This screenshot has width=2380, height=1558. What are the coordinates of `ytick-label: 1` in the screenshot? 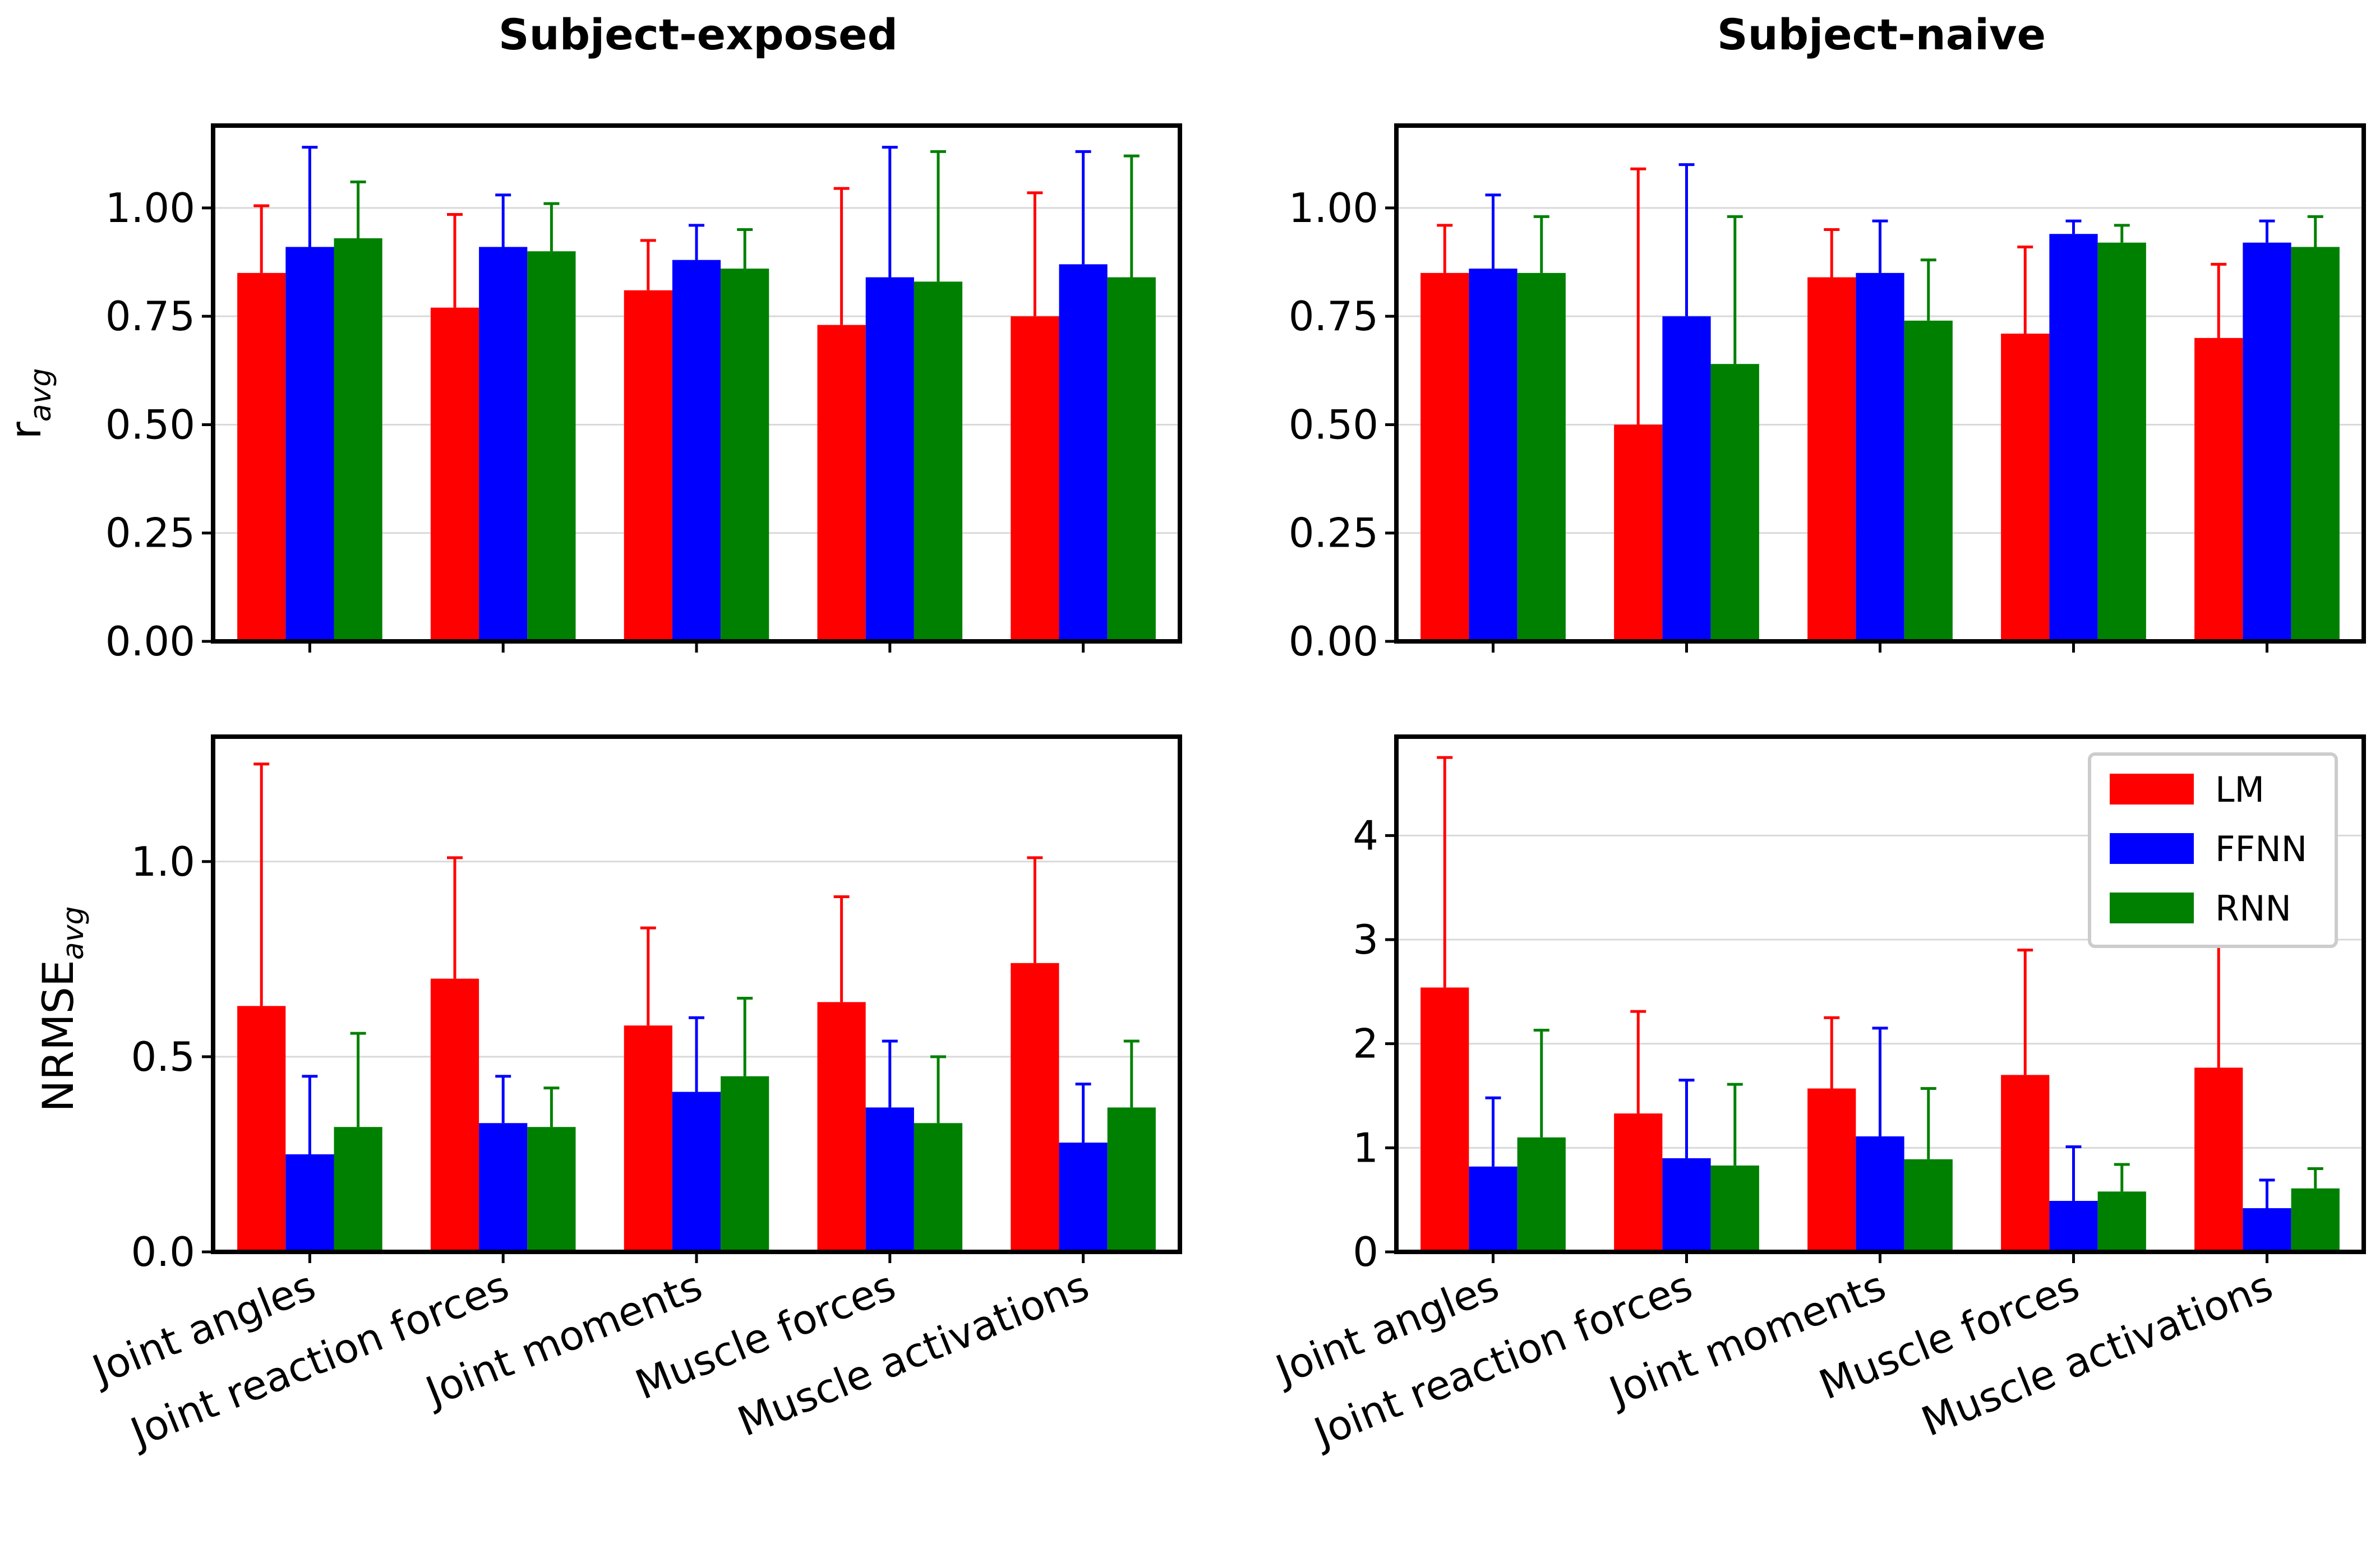 It's located at (1365, 1147).